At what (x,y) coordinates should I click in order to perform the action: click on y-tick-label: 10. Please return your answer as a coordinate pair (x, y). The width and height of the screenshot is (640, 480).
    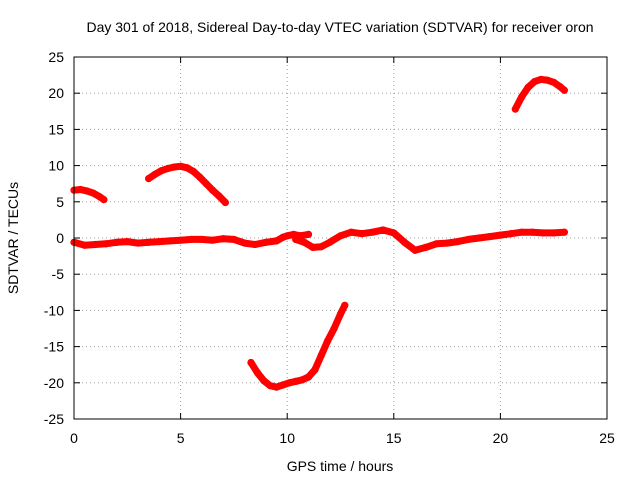
    Looking at the image, I should click on (56, 166).